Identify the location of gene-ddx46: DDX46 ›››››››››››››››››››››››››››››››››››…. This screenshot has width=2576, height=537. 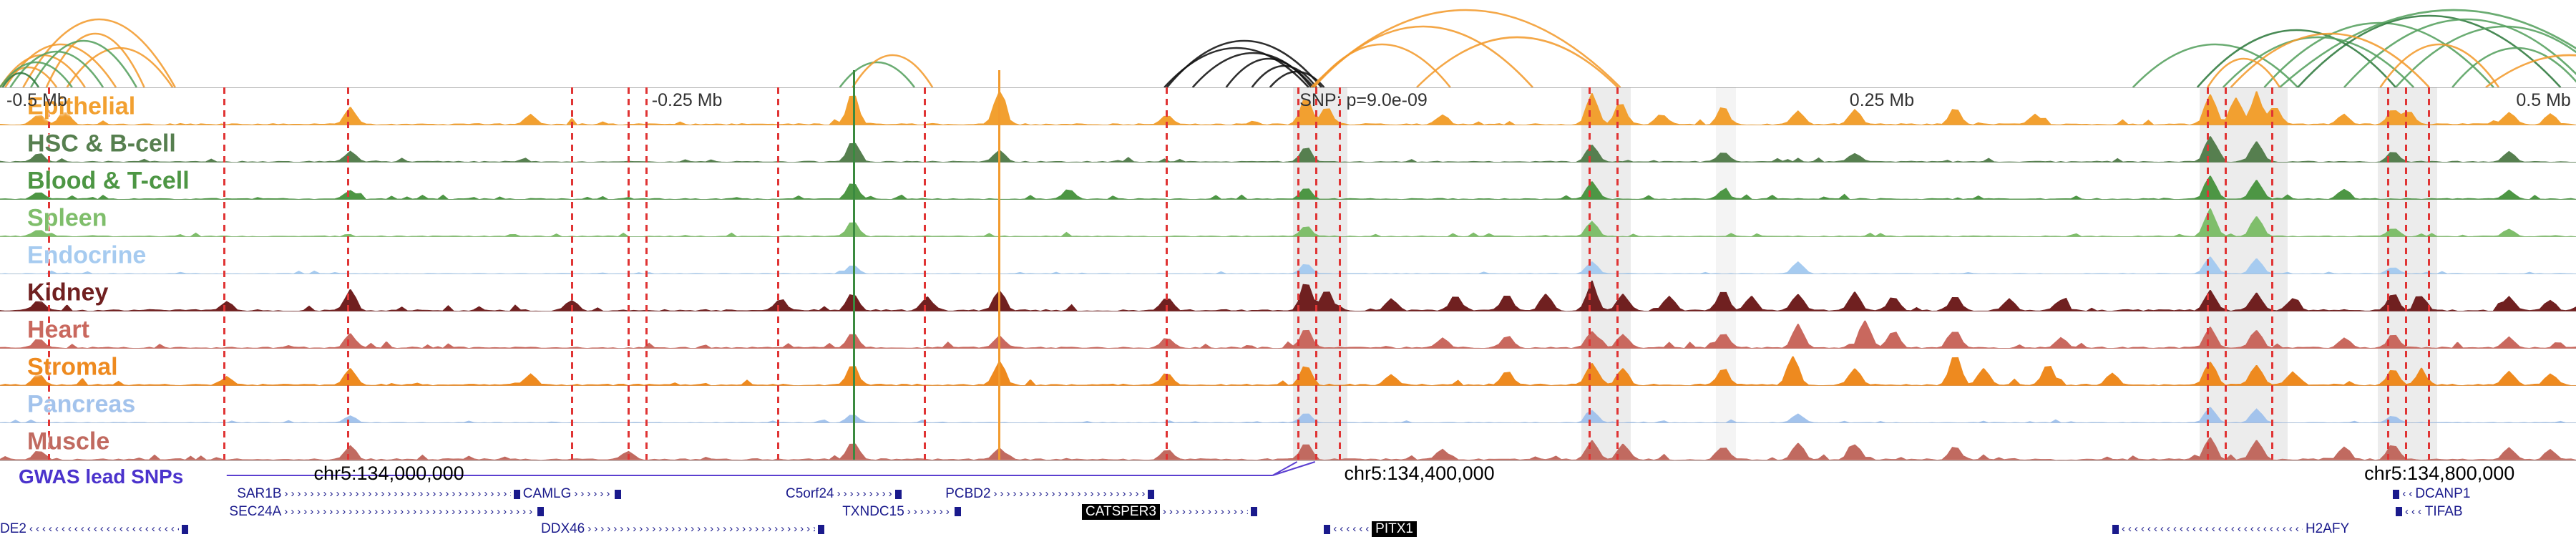
(682, 529).